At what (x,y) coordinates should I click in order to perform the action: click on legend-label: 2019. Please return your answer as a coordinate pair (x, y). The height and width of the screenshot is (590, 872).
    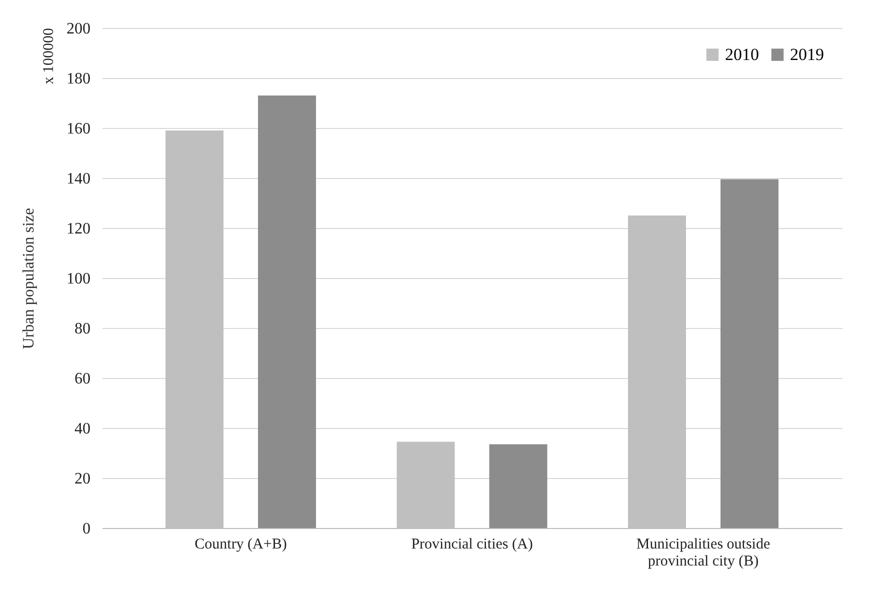
    Looking at the image, I should click on (807, 54).